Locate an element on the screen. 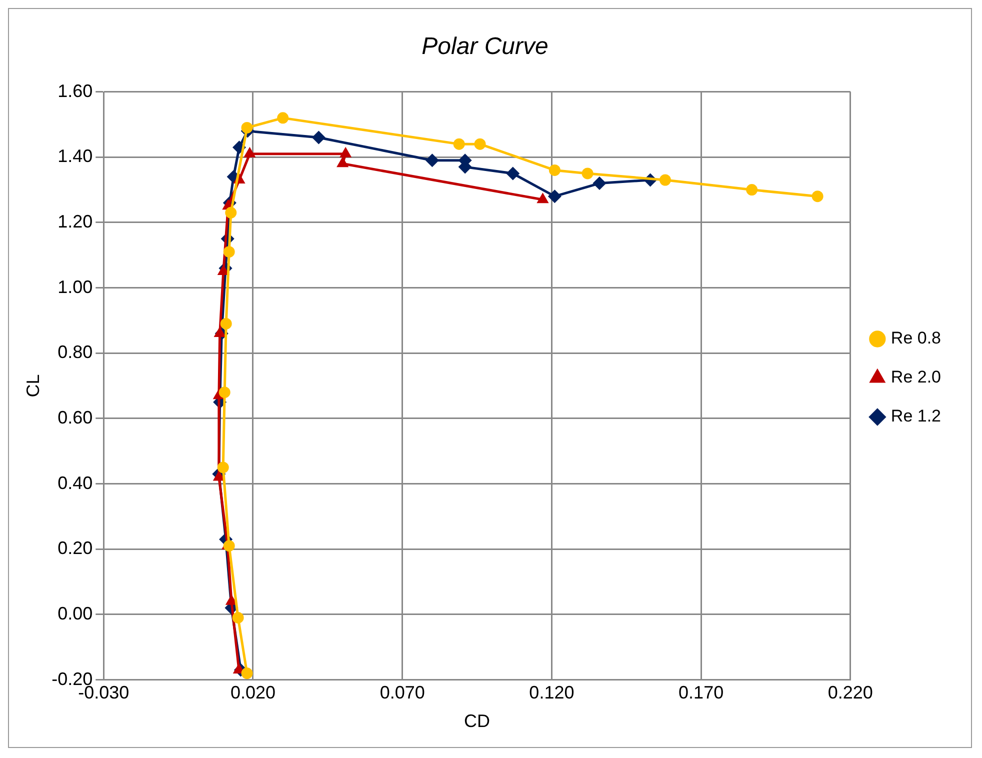 The width and height of the screenshot is (982, 758). legend-label: Re 0.8 is located at coordinates (916, 338).